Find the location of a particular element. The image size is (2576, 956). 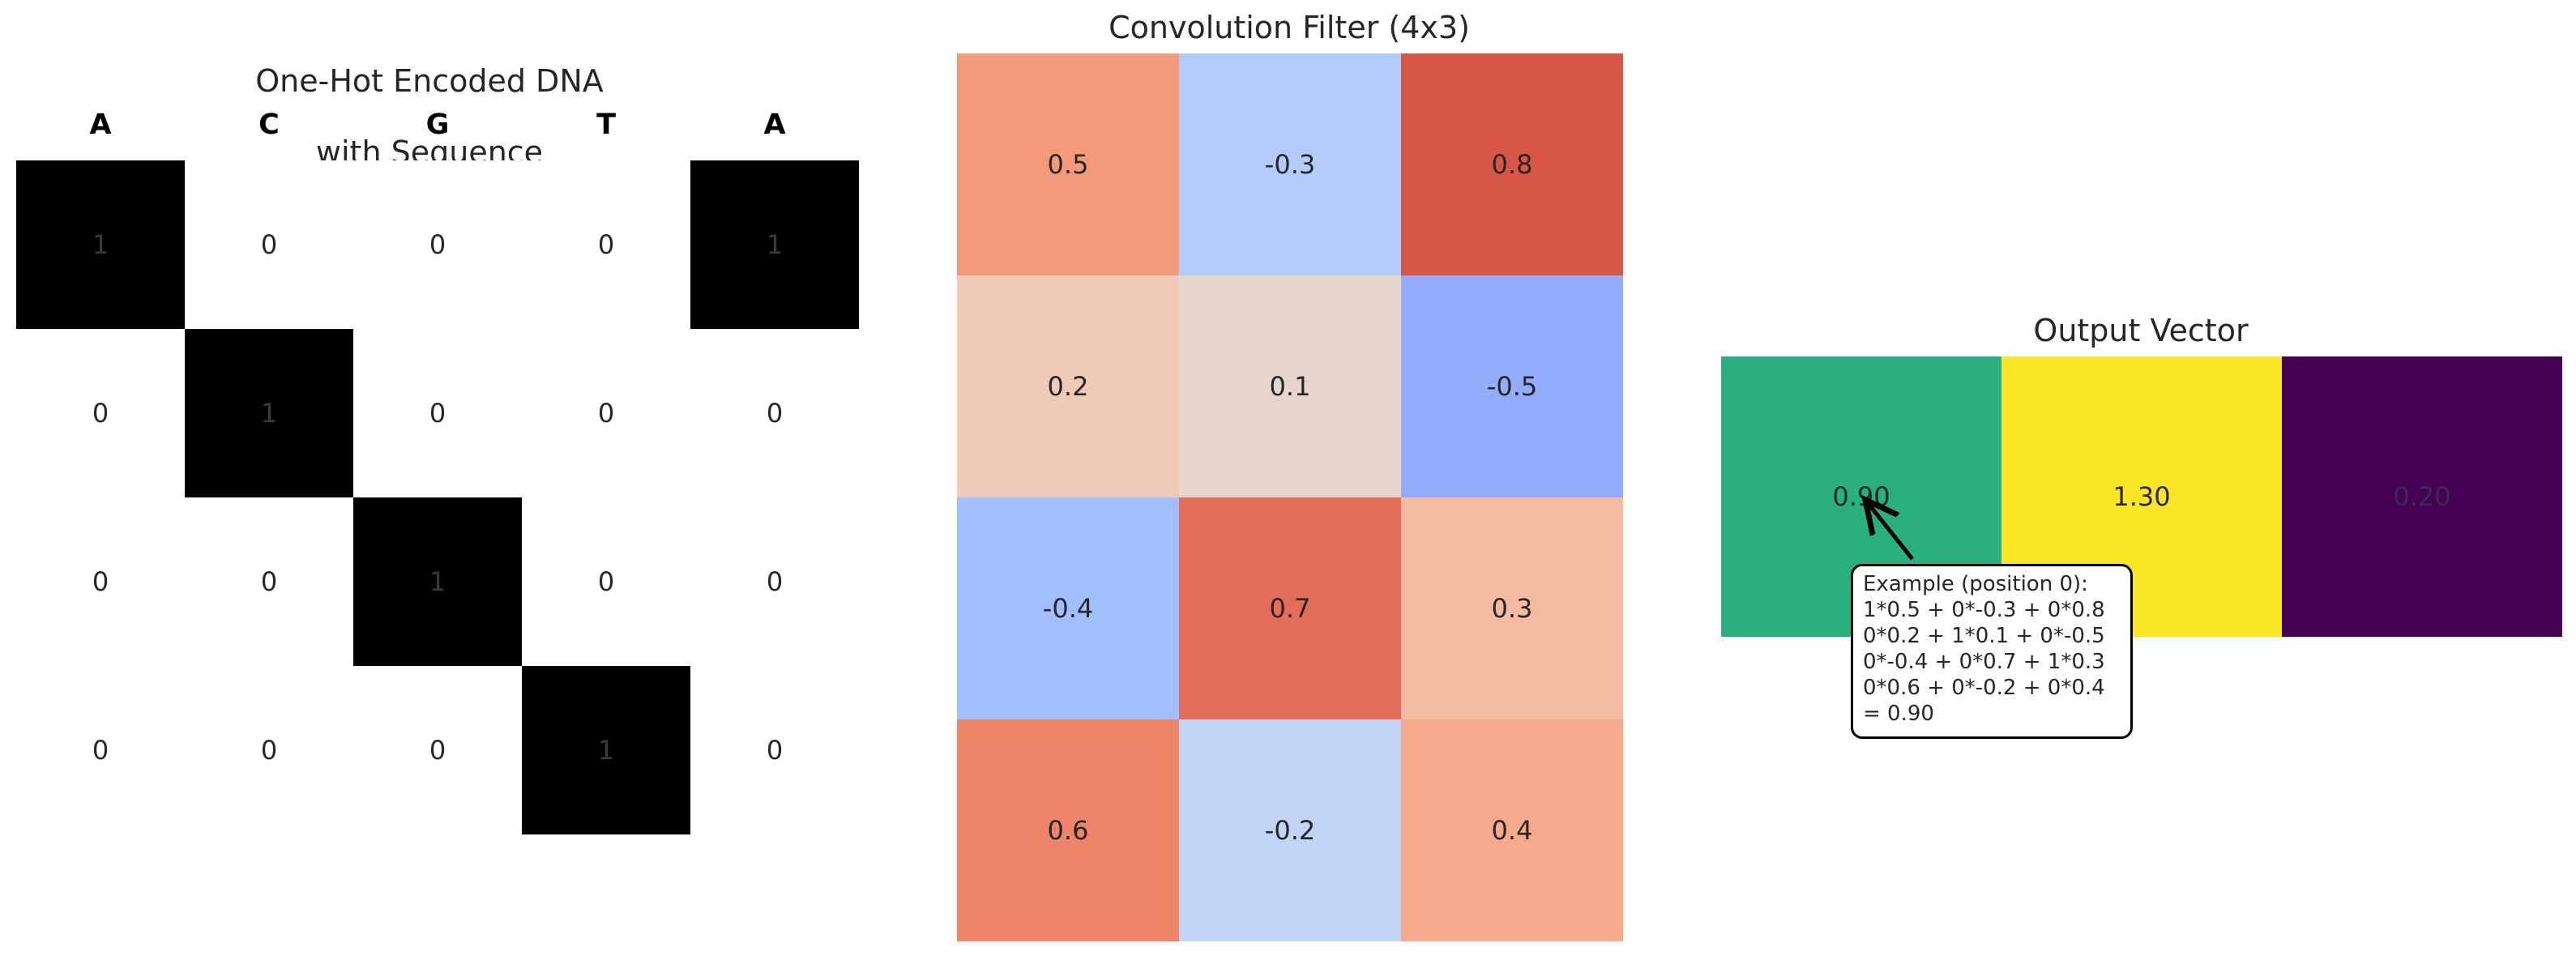

output-title: Output Vector is located at coordinates (2141, 330).